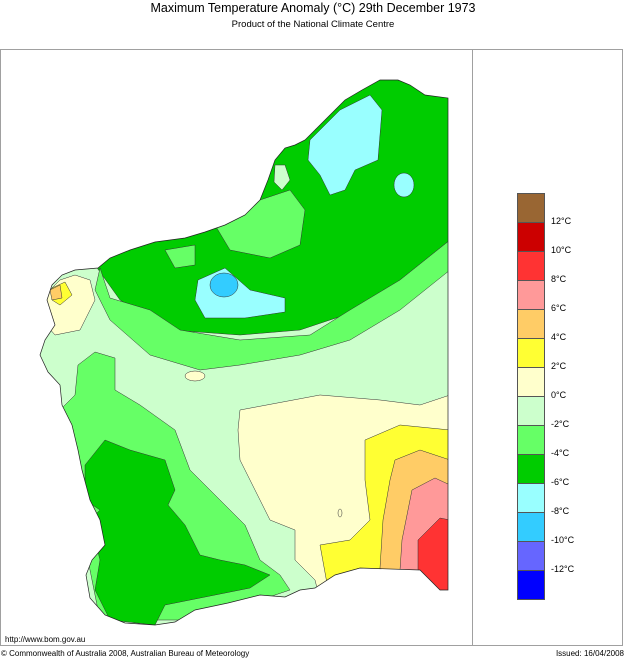  What do you see at coordinates (560, 453) in the screenshot?
I see `legend-label: -4°C` at bounding box center [560, 453].